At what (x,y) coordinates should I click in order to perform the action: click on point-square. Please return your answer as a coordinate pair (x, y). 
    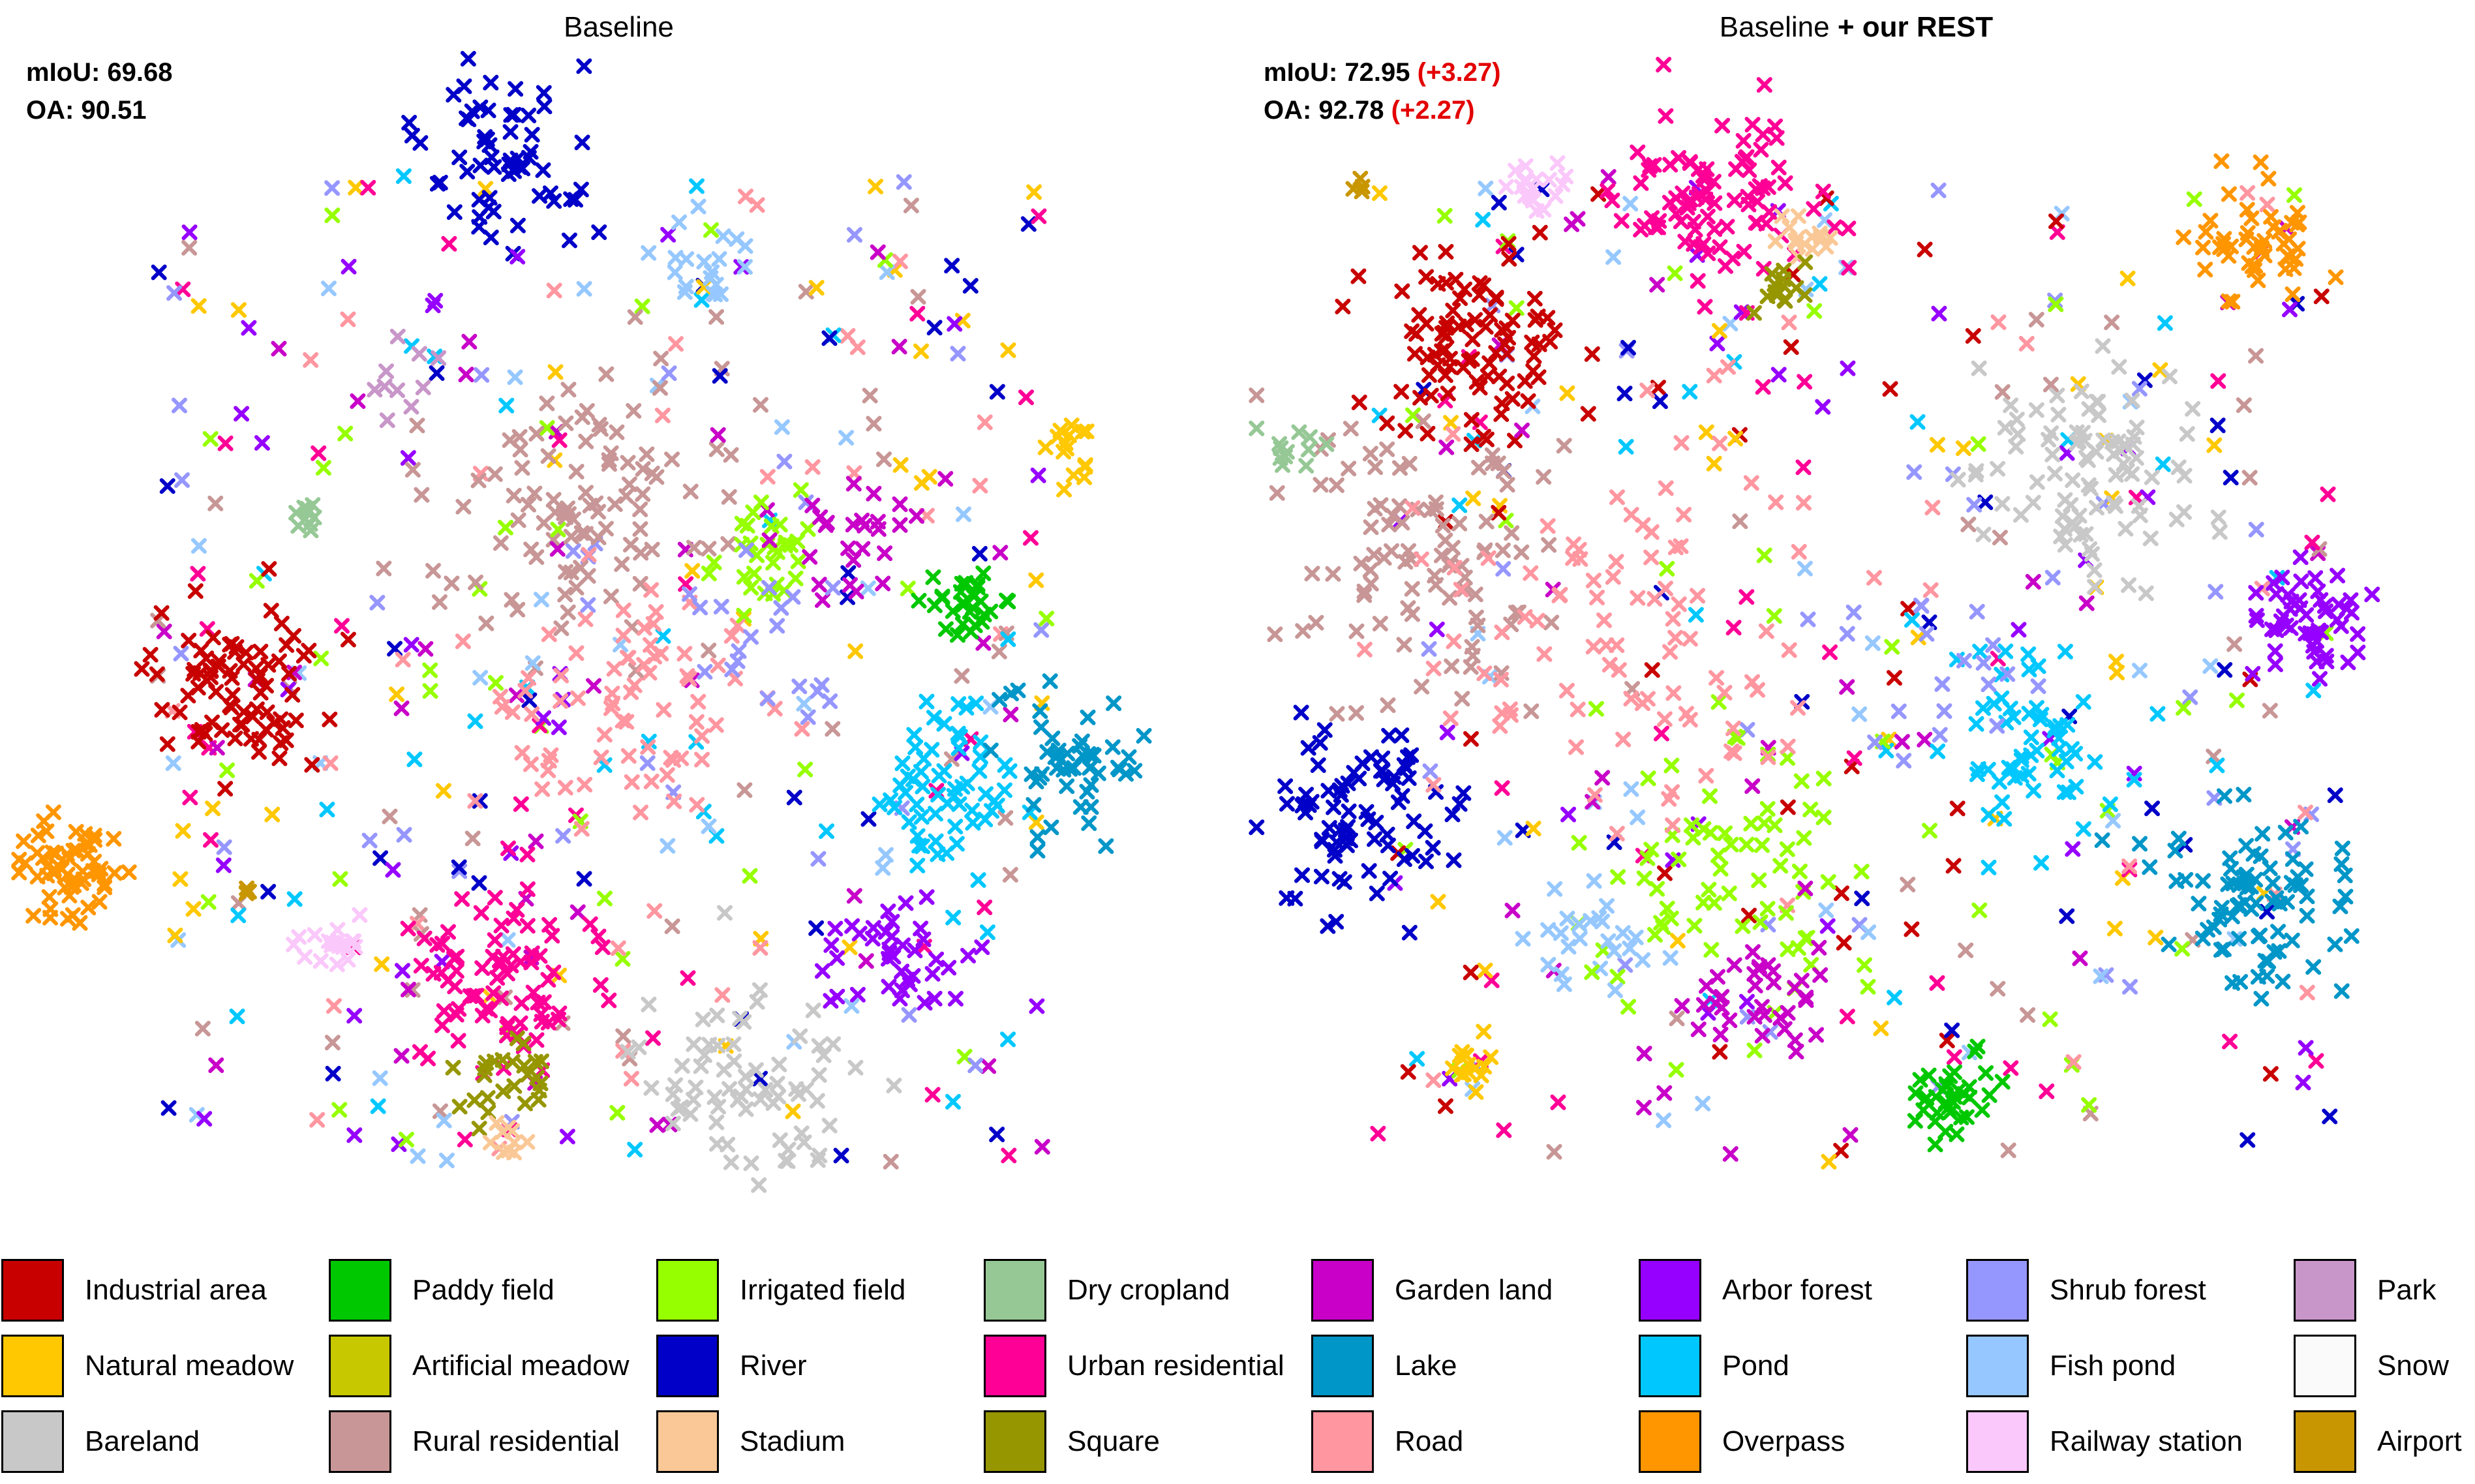
    Looking at the image, I should click on (514, 1086).